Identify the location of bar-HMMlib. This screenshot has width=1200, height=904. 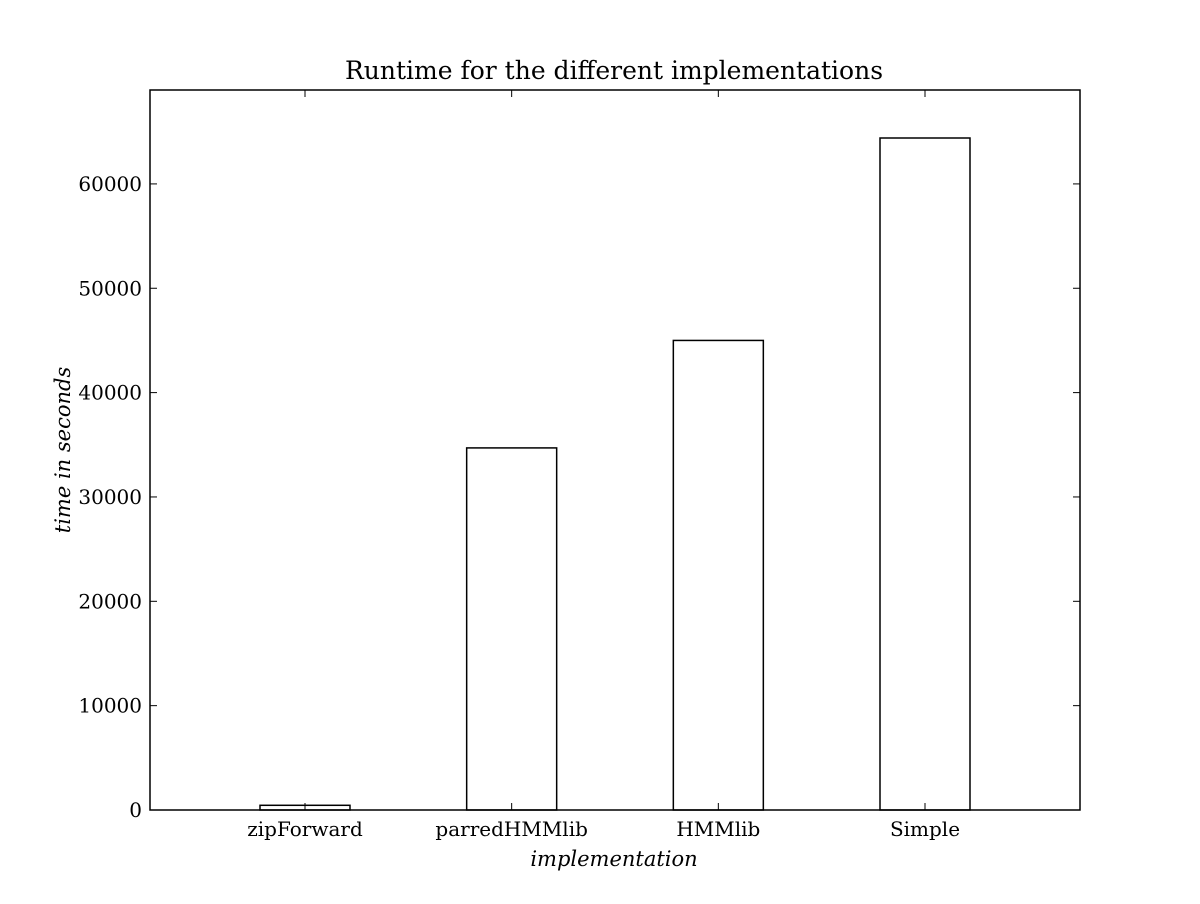
(718, 575).